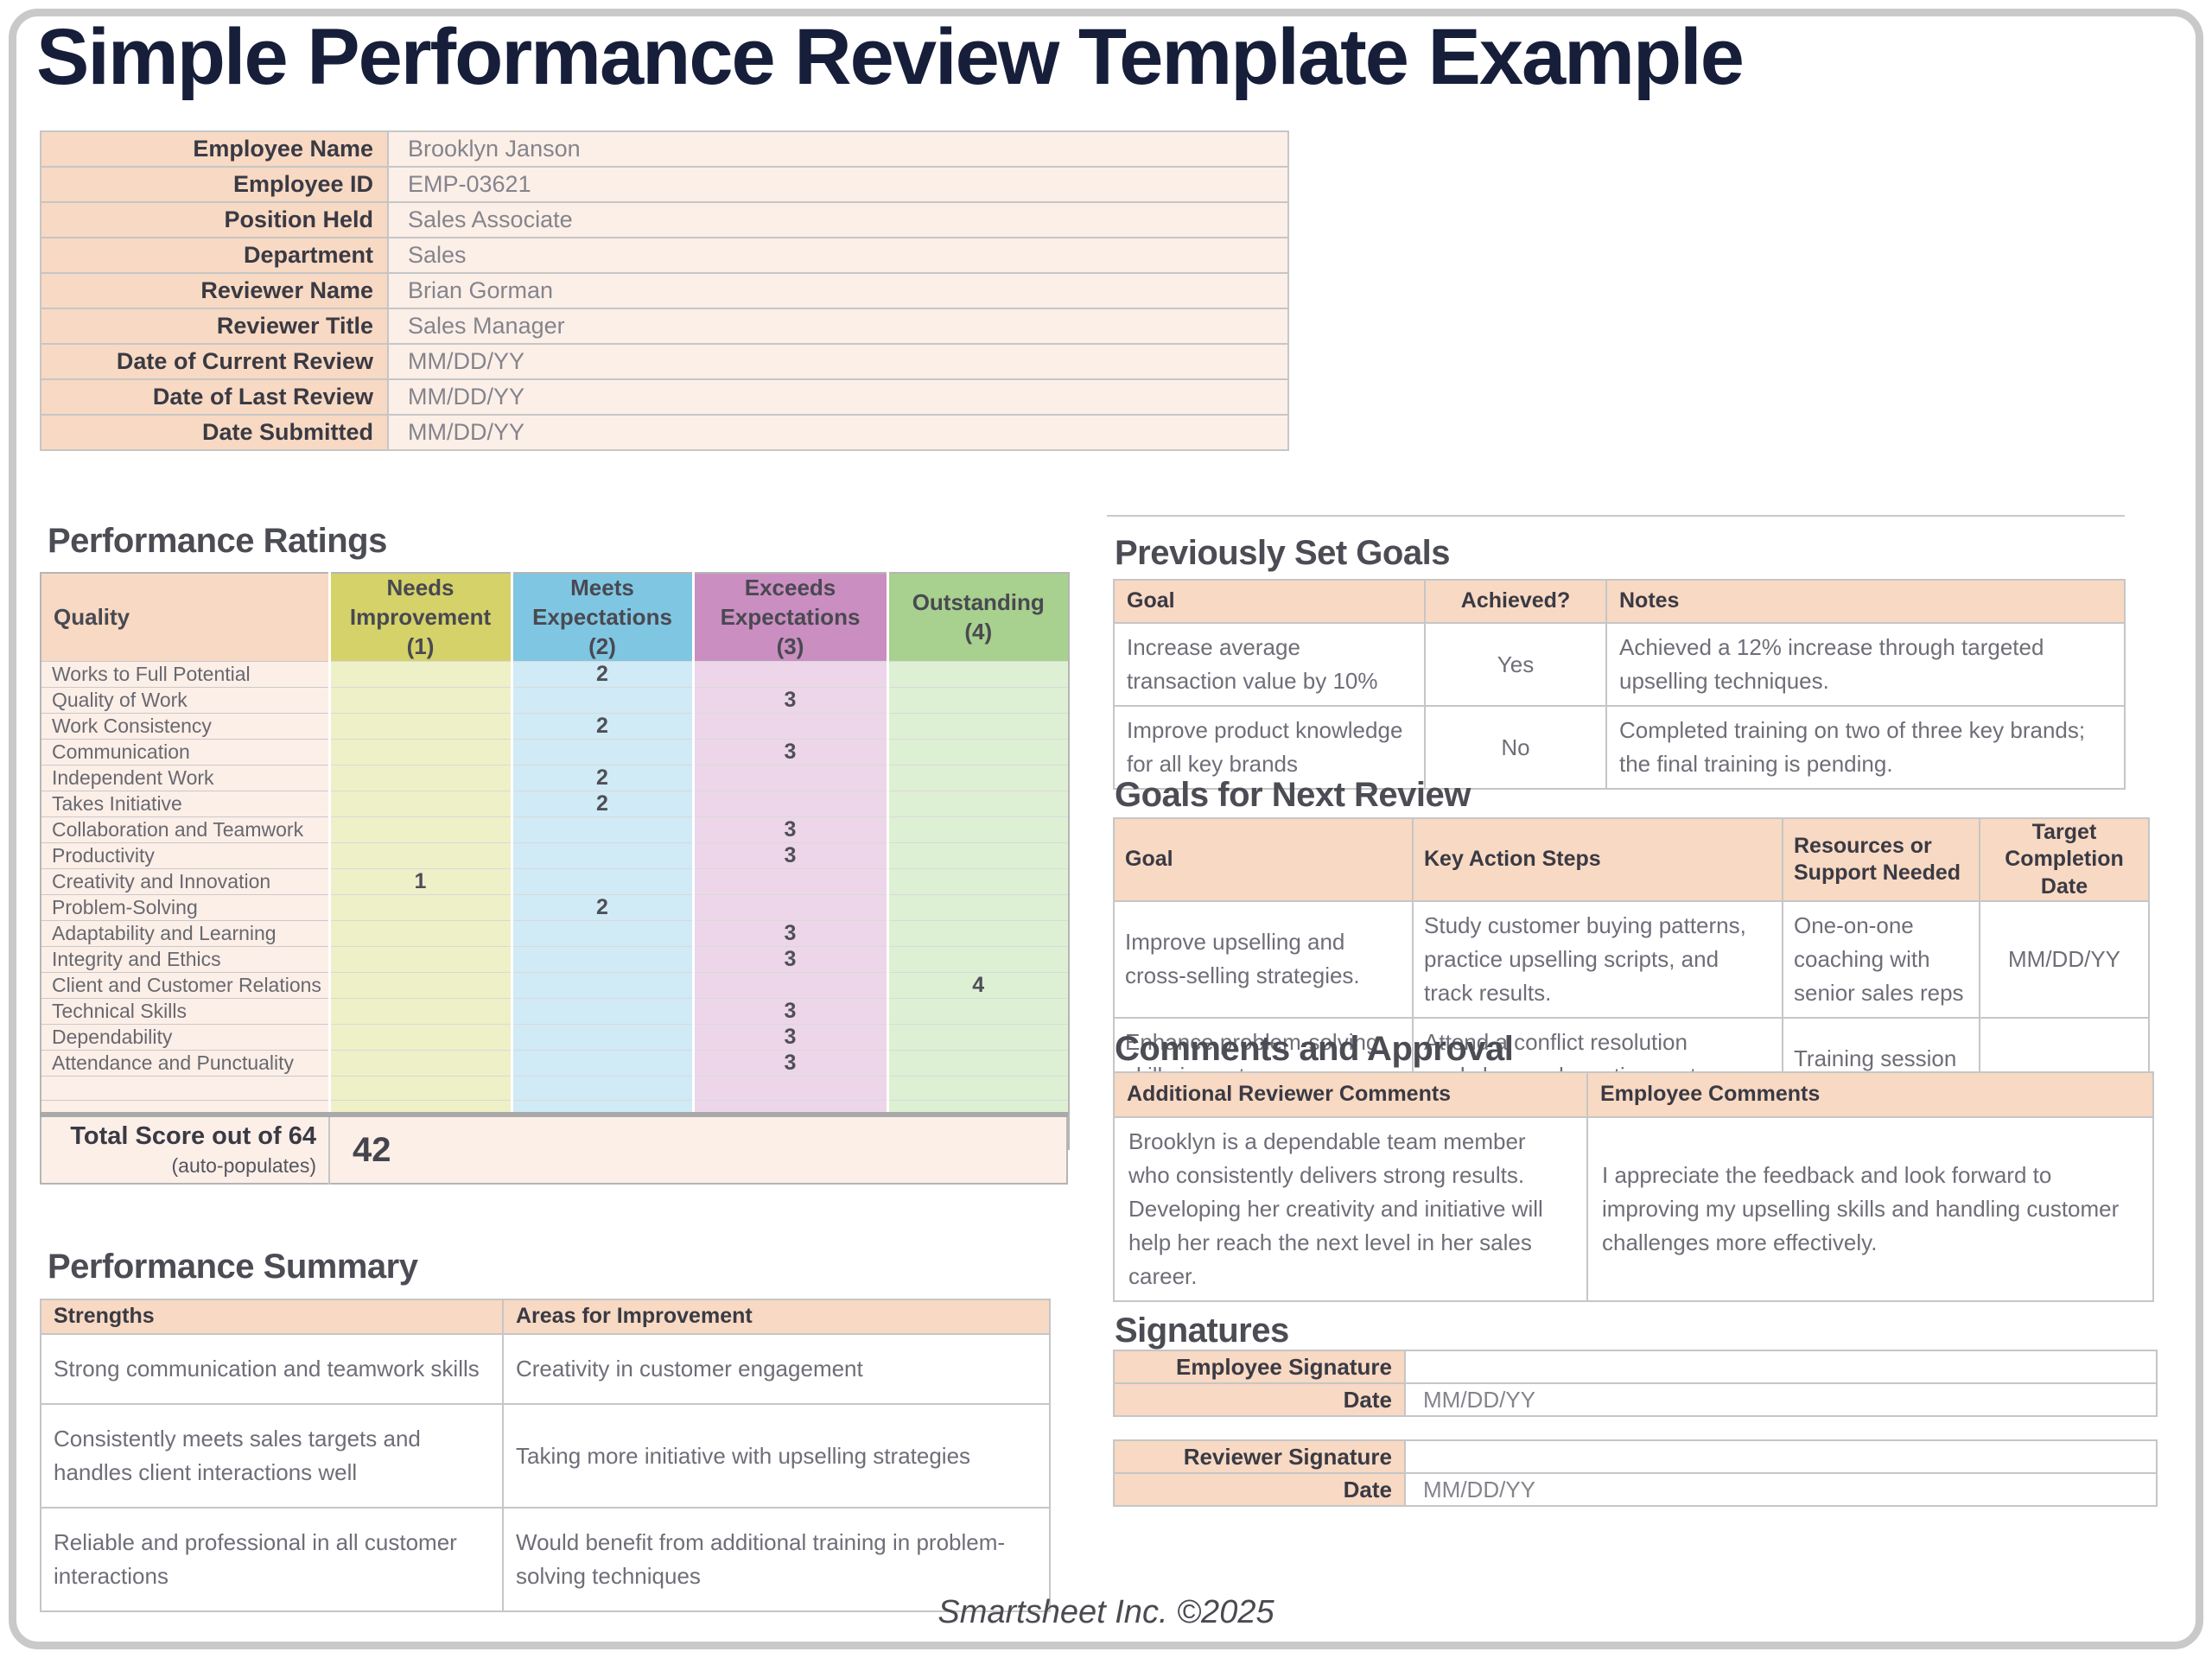 The width and height of the screenshot is (2212, 1658). What do you see at coordinates (2064, 959) in the screenshot?
I see `gnr-date-cell: MM/DD/YY` at bounding box center [2064, 959].